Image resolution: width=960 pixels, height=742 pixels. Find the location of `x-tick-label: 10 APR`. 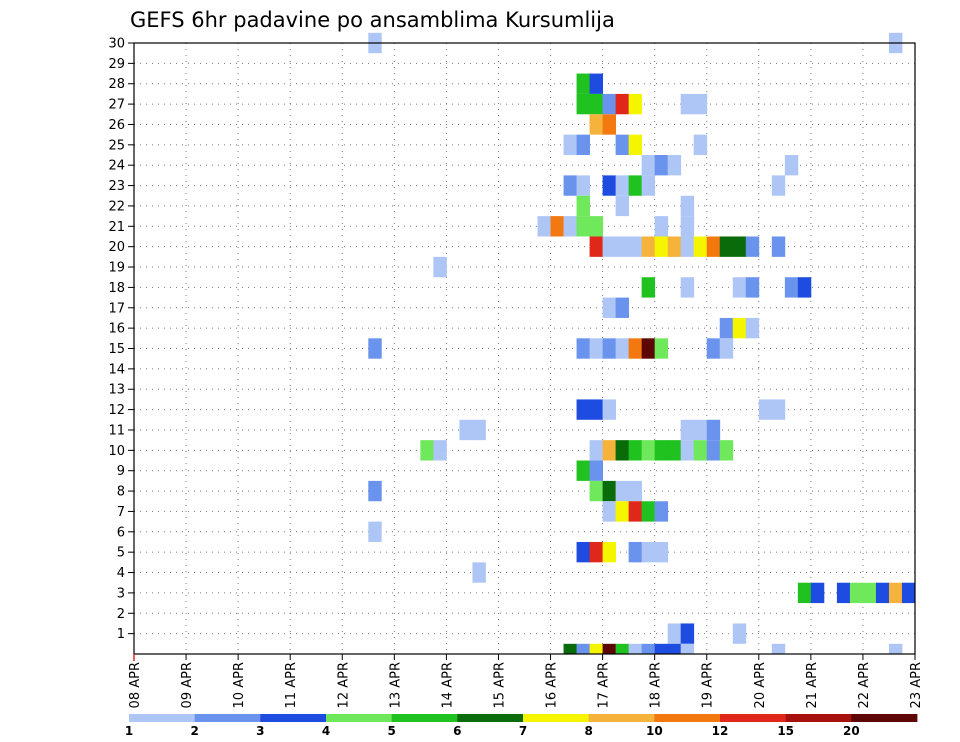

x-tick-label: 10 APR is located at coordinates (239, 685).